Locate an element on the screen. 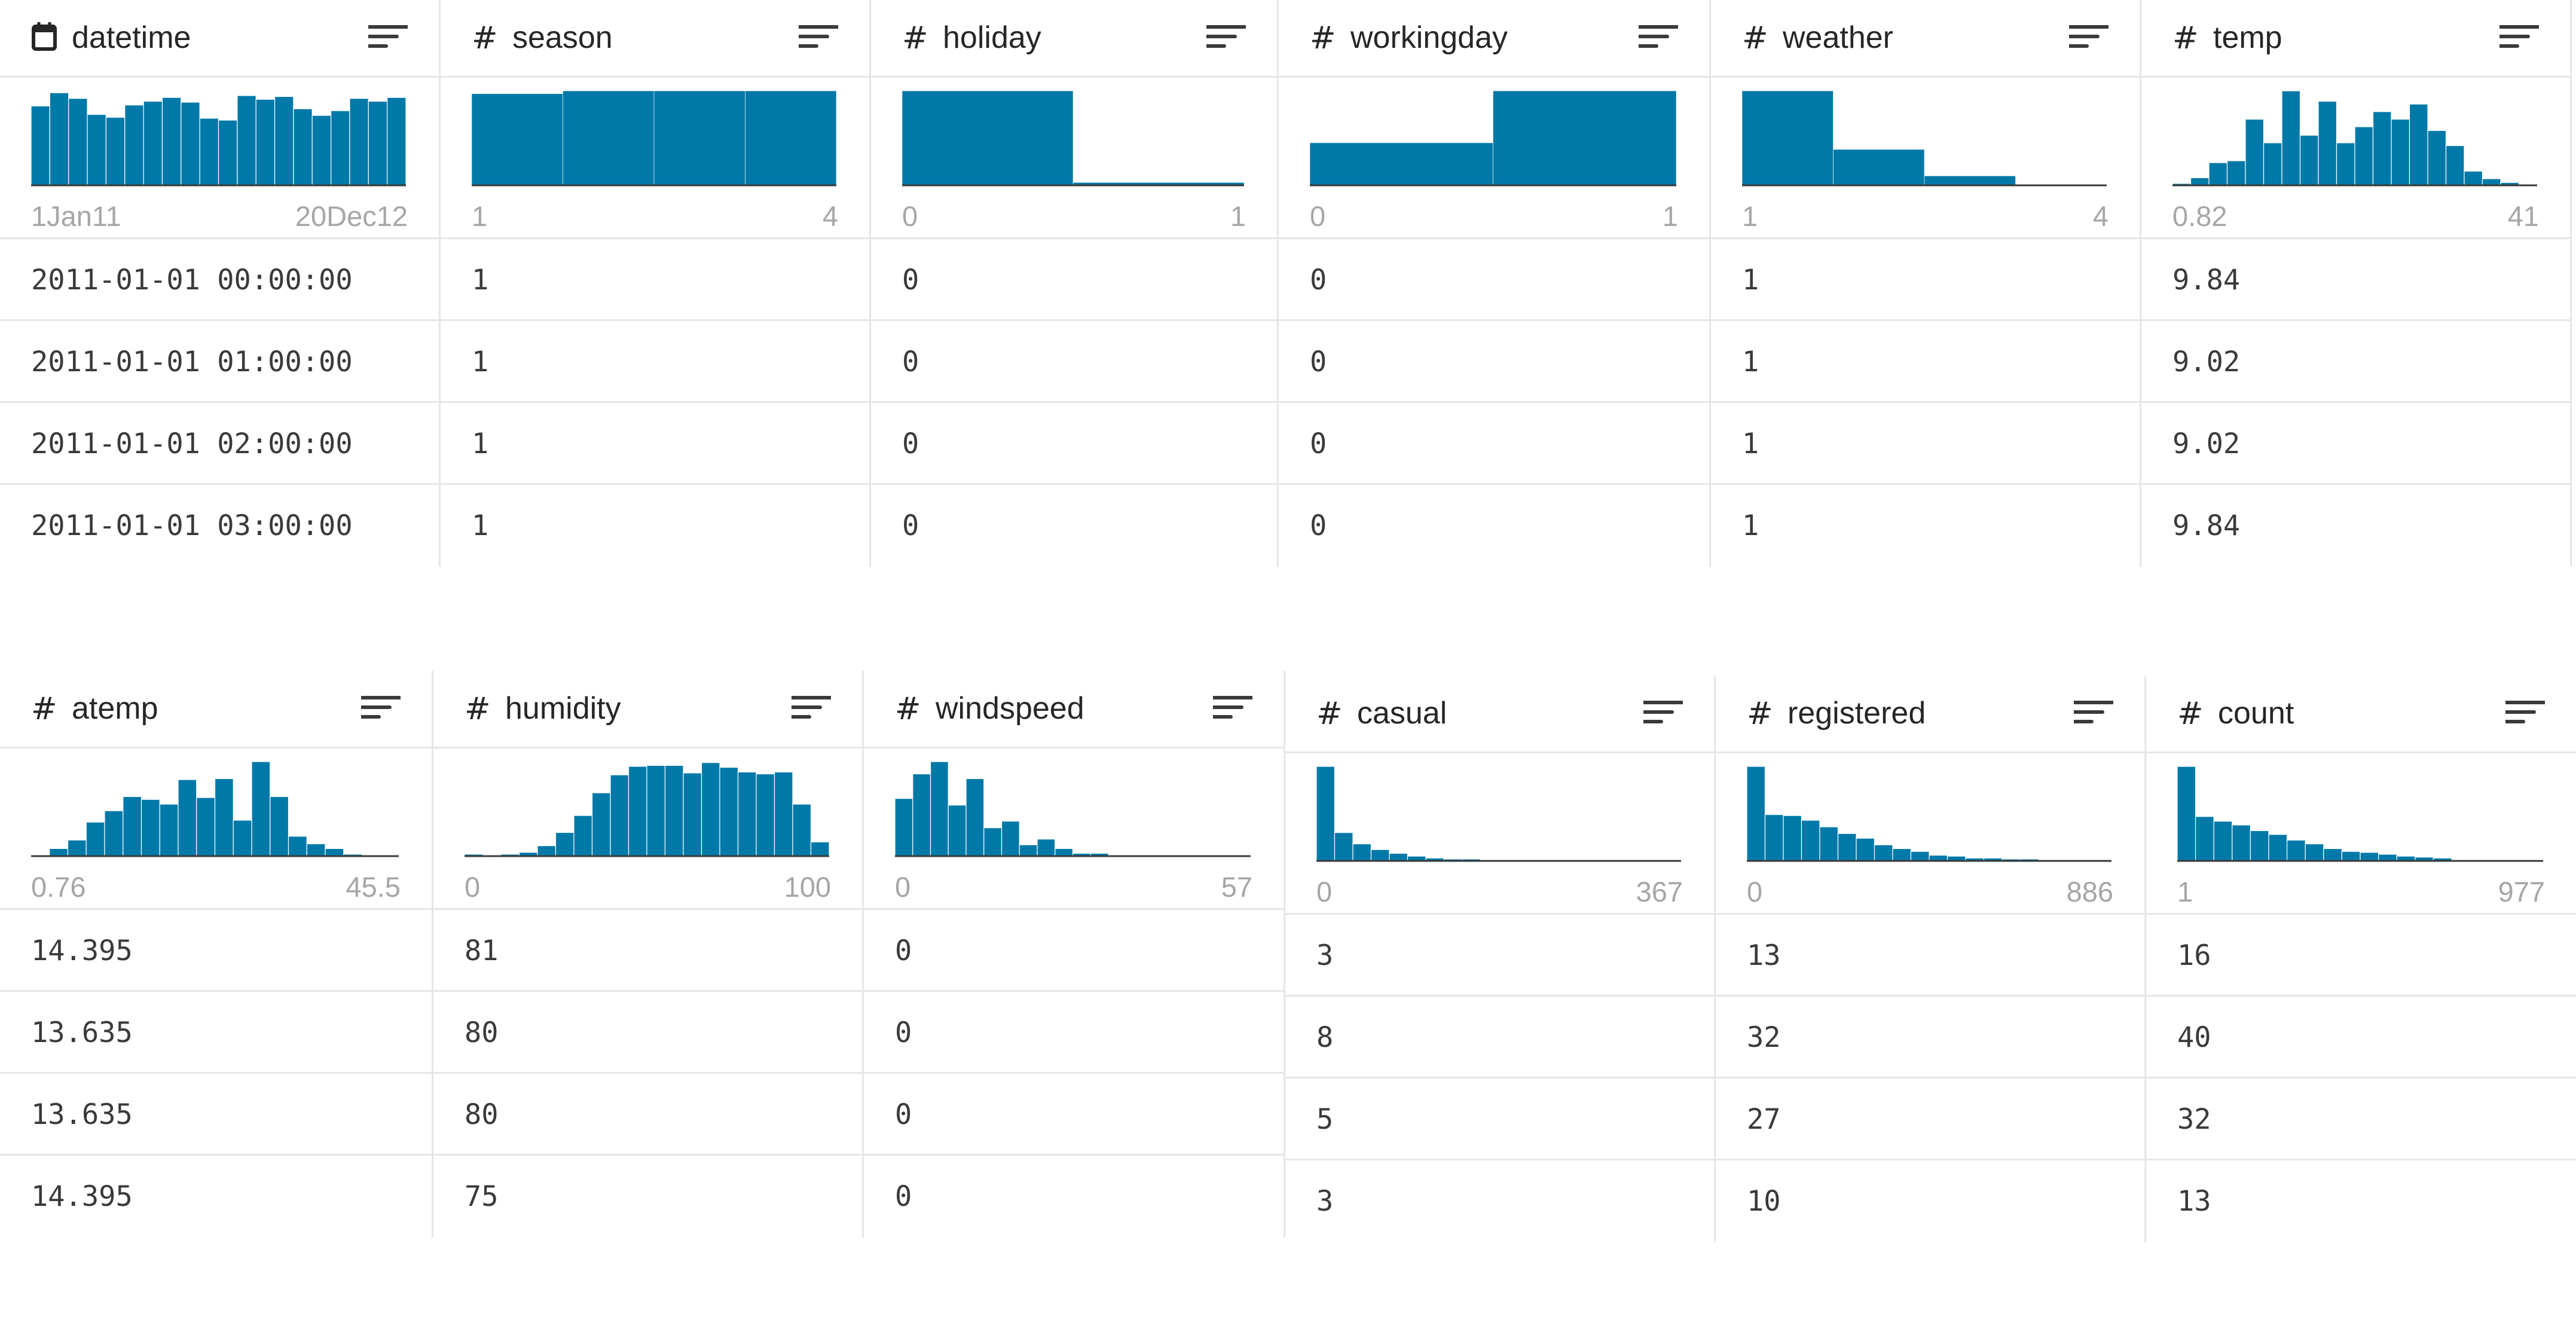 This screenshot has width=2576, height=1335. column-header: # windspeed is located at coordinates (1074, 710).